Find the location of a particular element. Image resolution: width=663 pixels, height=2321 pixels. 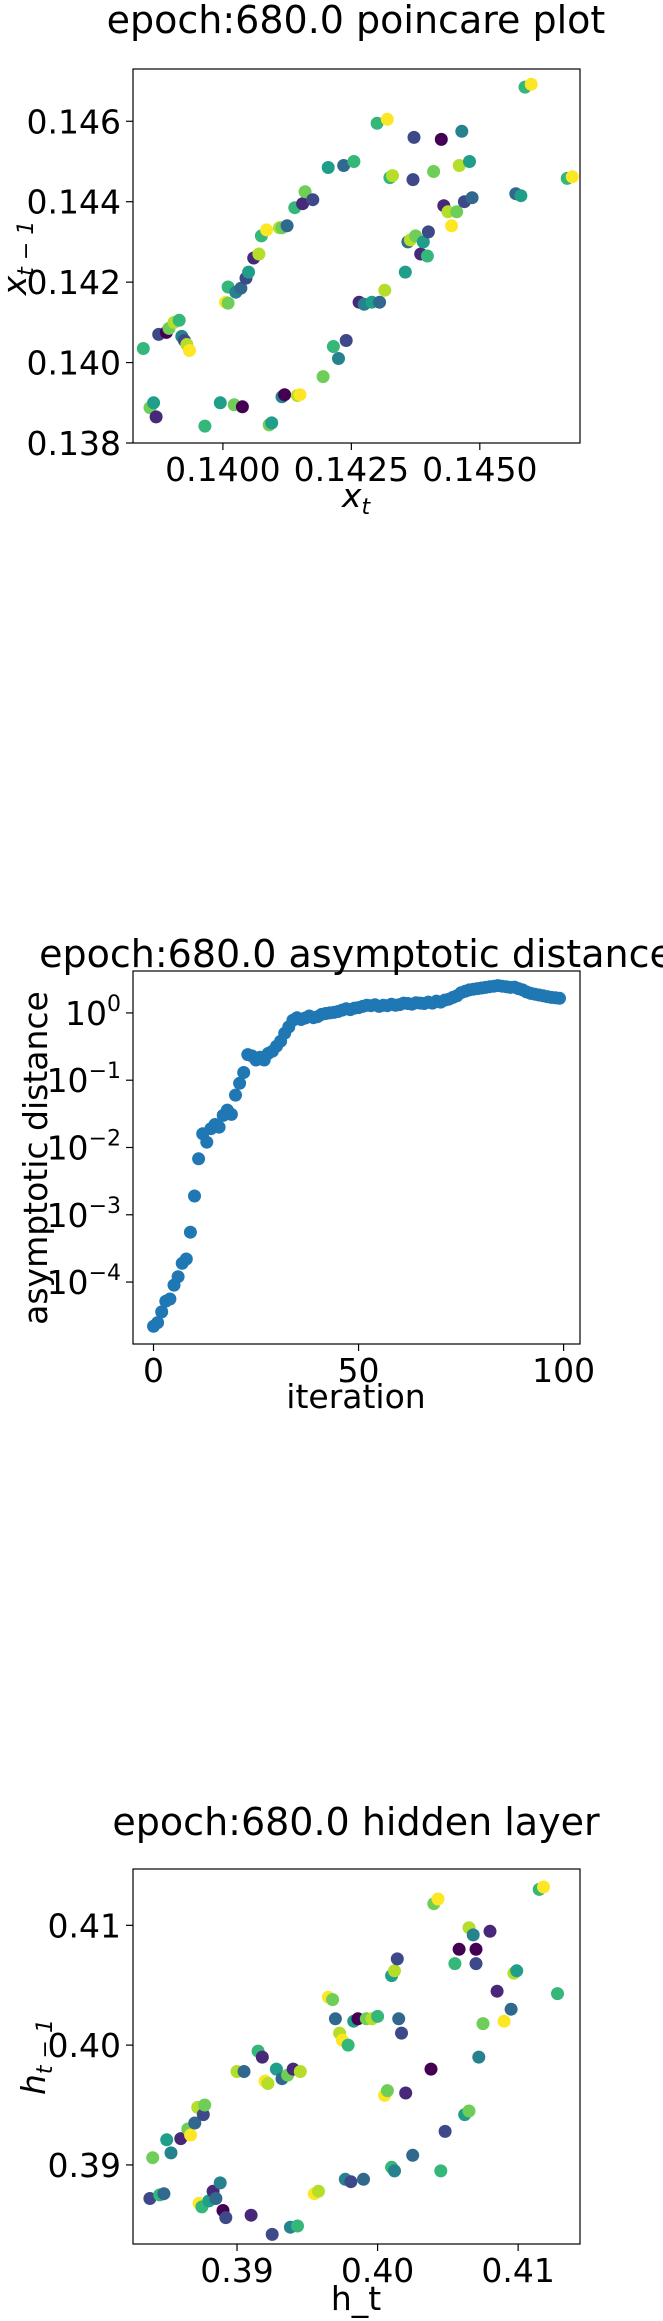

y-tick-label-4: 0.146 is located at coordinates (74, 121).